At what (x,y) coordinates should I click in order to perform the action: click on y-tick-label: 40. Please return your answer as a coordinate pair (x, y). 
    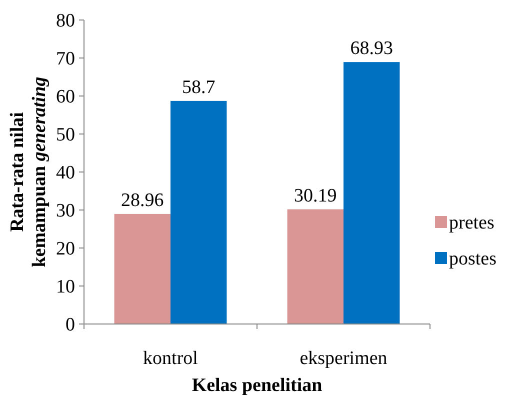
    Looking at the image, I should click on (65, 173).